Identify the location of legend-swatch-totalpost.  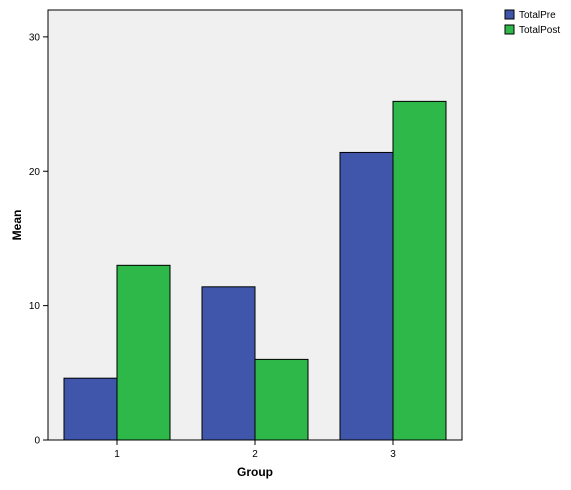
(509, 29).